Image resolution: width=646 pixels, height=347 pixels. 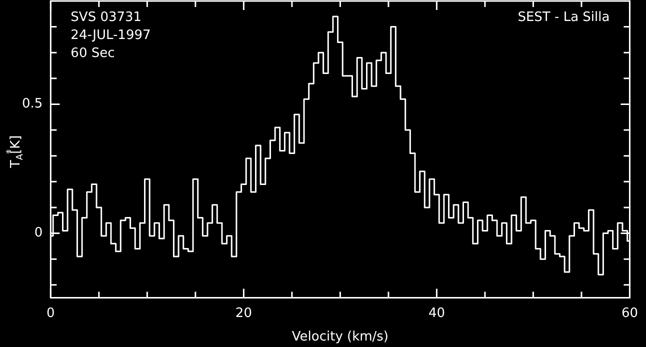 What do you see at coordinates (564, 17) in the screenshot?
I see `annotation: SEST - La Silla` at bounding box center [564, 17].